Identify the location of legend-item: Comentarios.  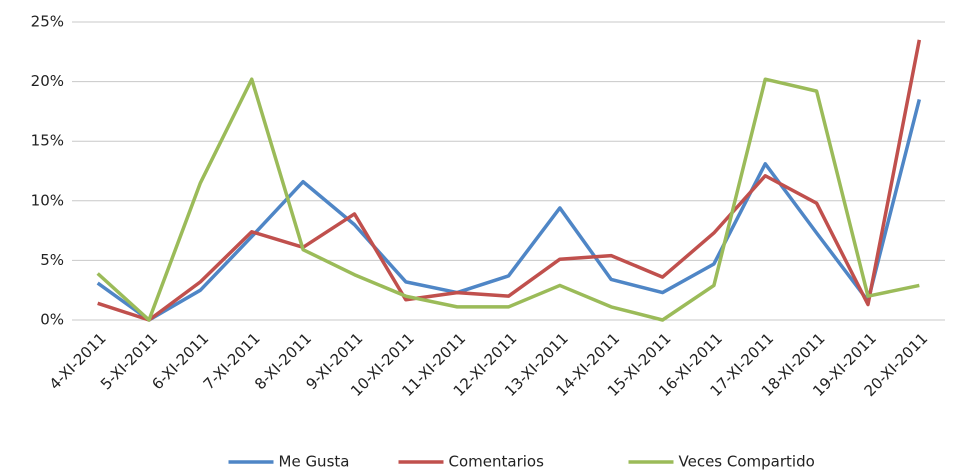
(471, 462).